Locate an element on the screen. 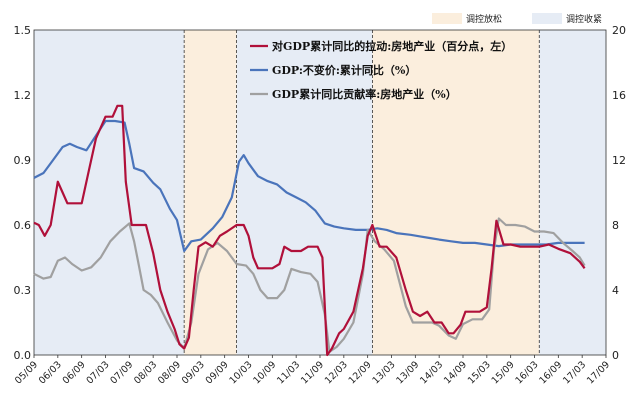 This screenshot has height=400, width=640. x-tick-label-11: 11/03 is located at coordinates (288, 372).